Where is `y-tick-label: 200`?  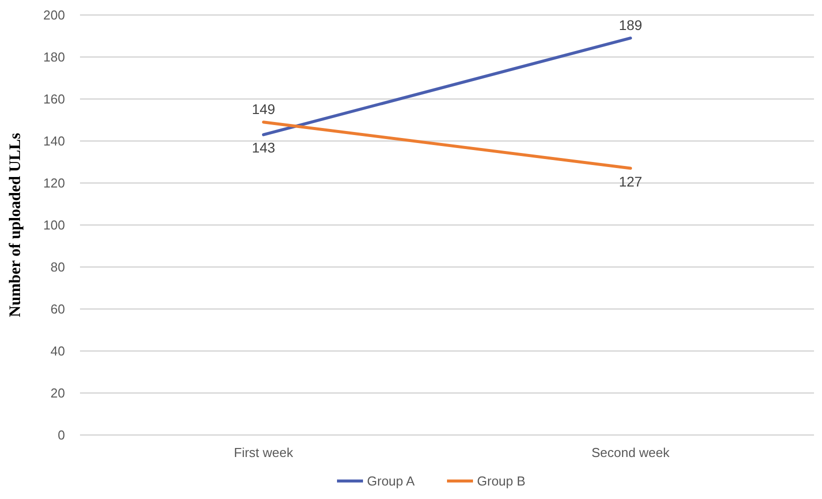
y-tick-label: 200 is located at coordinates (54, 15).